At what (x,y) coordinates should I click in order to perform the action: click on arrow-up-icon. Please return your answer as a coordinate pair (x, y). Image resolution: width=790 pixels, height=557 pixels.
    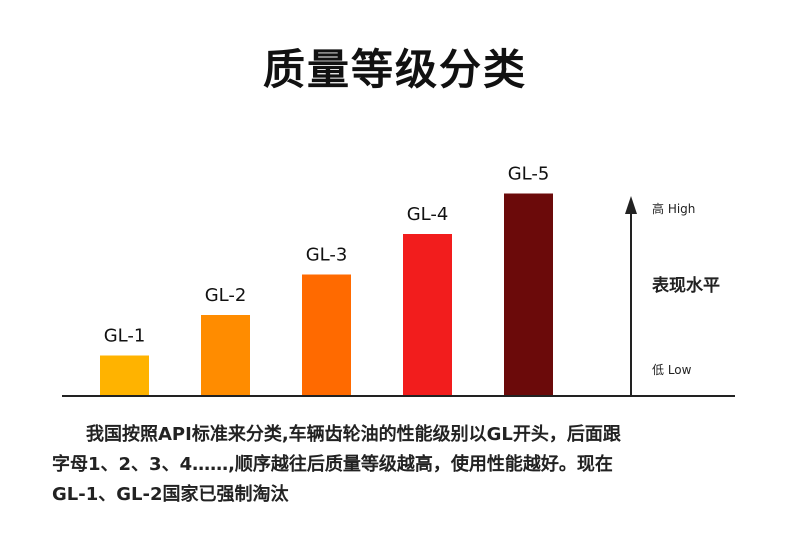
    Looking at the image, I should click on (631, 205).